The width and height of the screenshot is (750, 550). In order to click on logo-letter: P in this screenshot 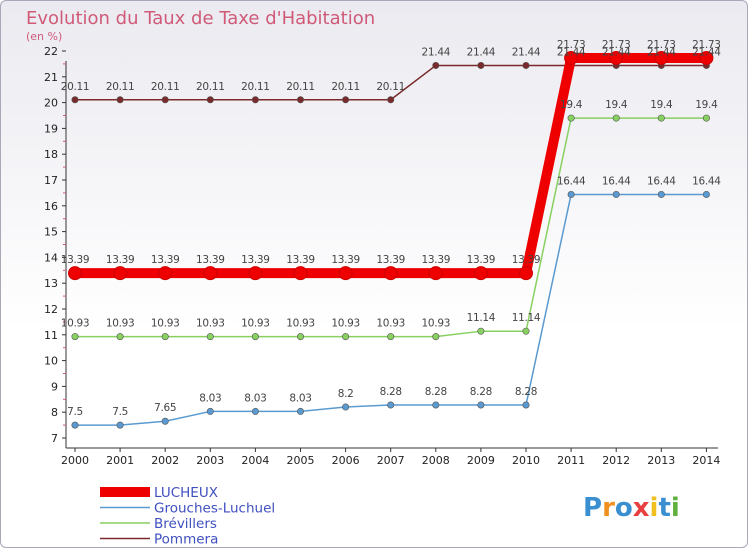, I will do `click(592, 508)`.